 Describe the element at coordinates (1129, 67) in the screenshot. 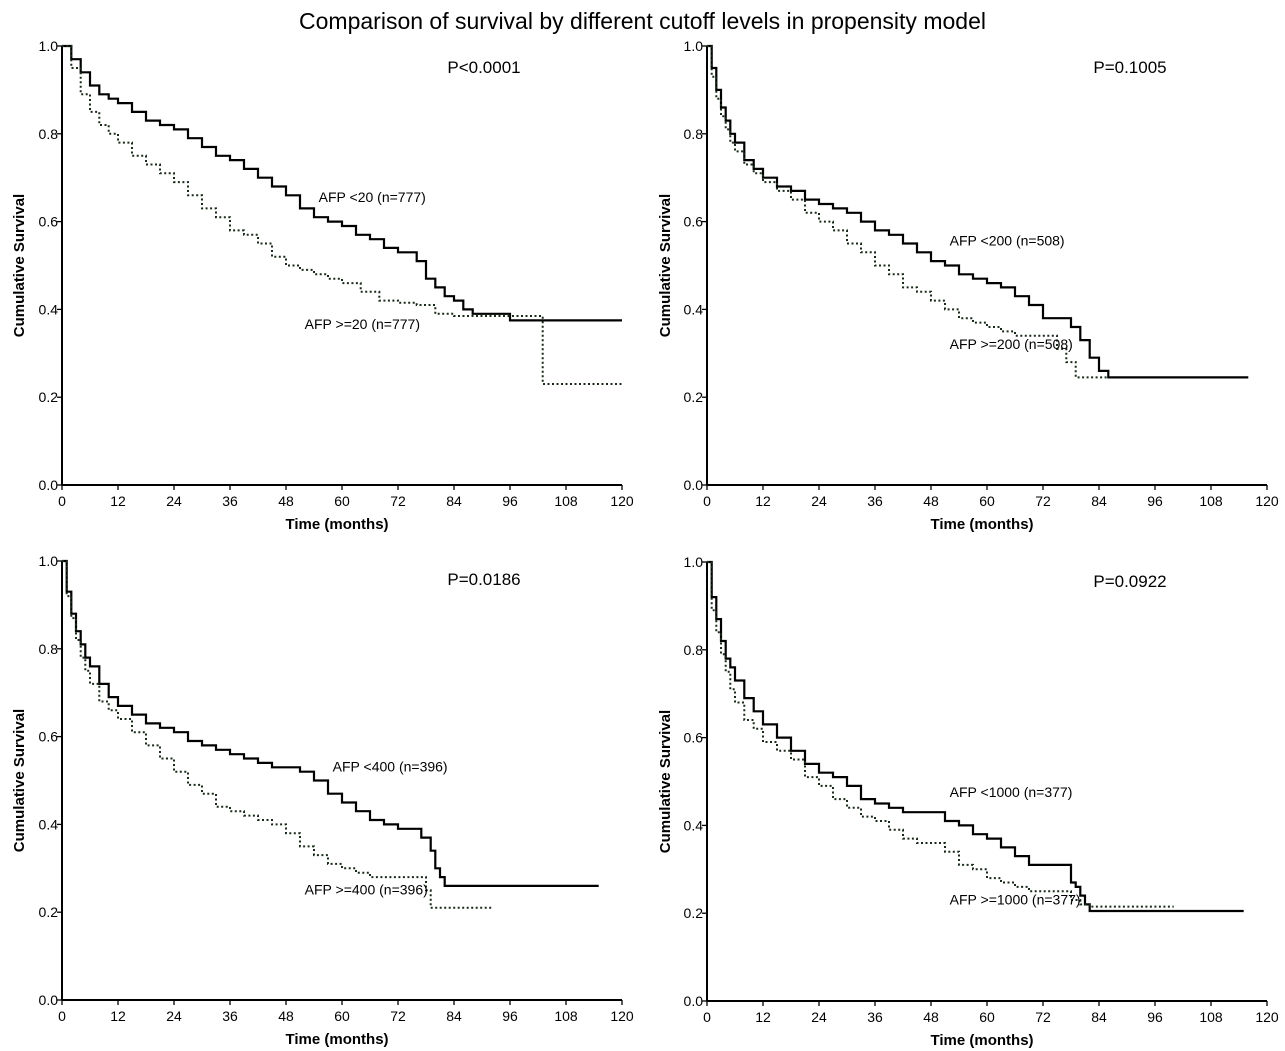

I see `p-value-label: P=0.1005` at that location.